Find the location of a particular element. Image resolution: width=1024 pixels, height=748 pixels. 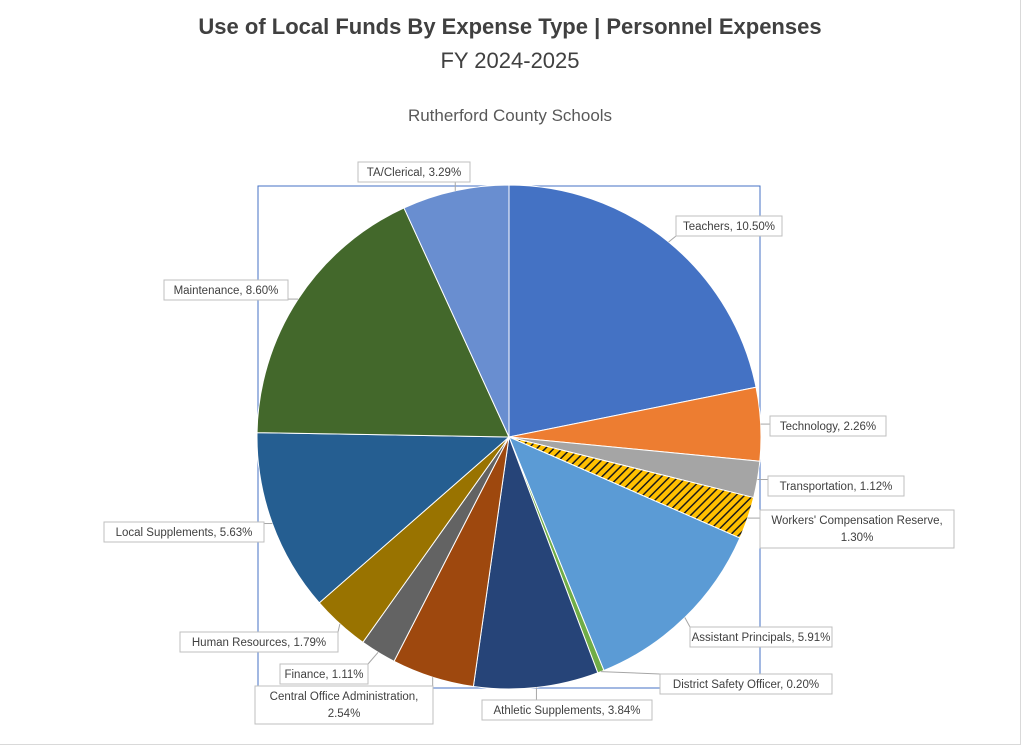

data-label: Human Resources, 1.79% is located at coordinates (259, 643).